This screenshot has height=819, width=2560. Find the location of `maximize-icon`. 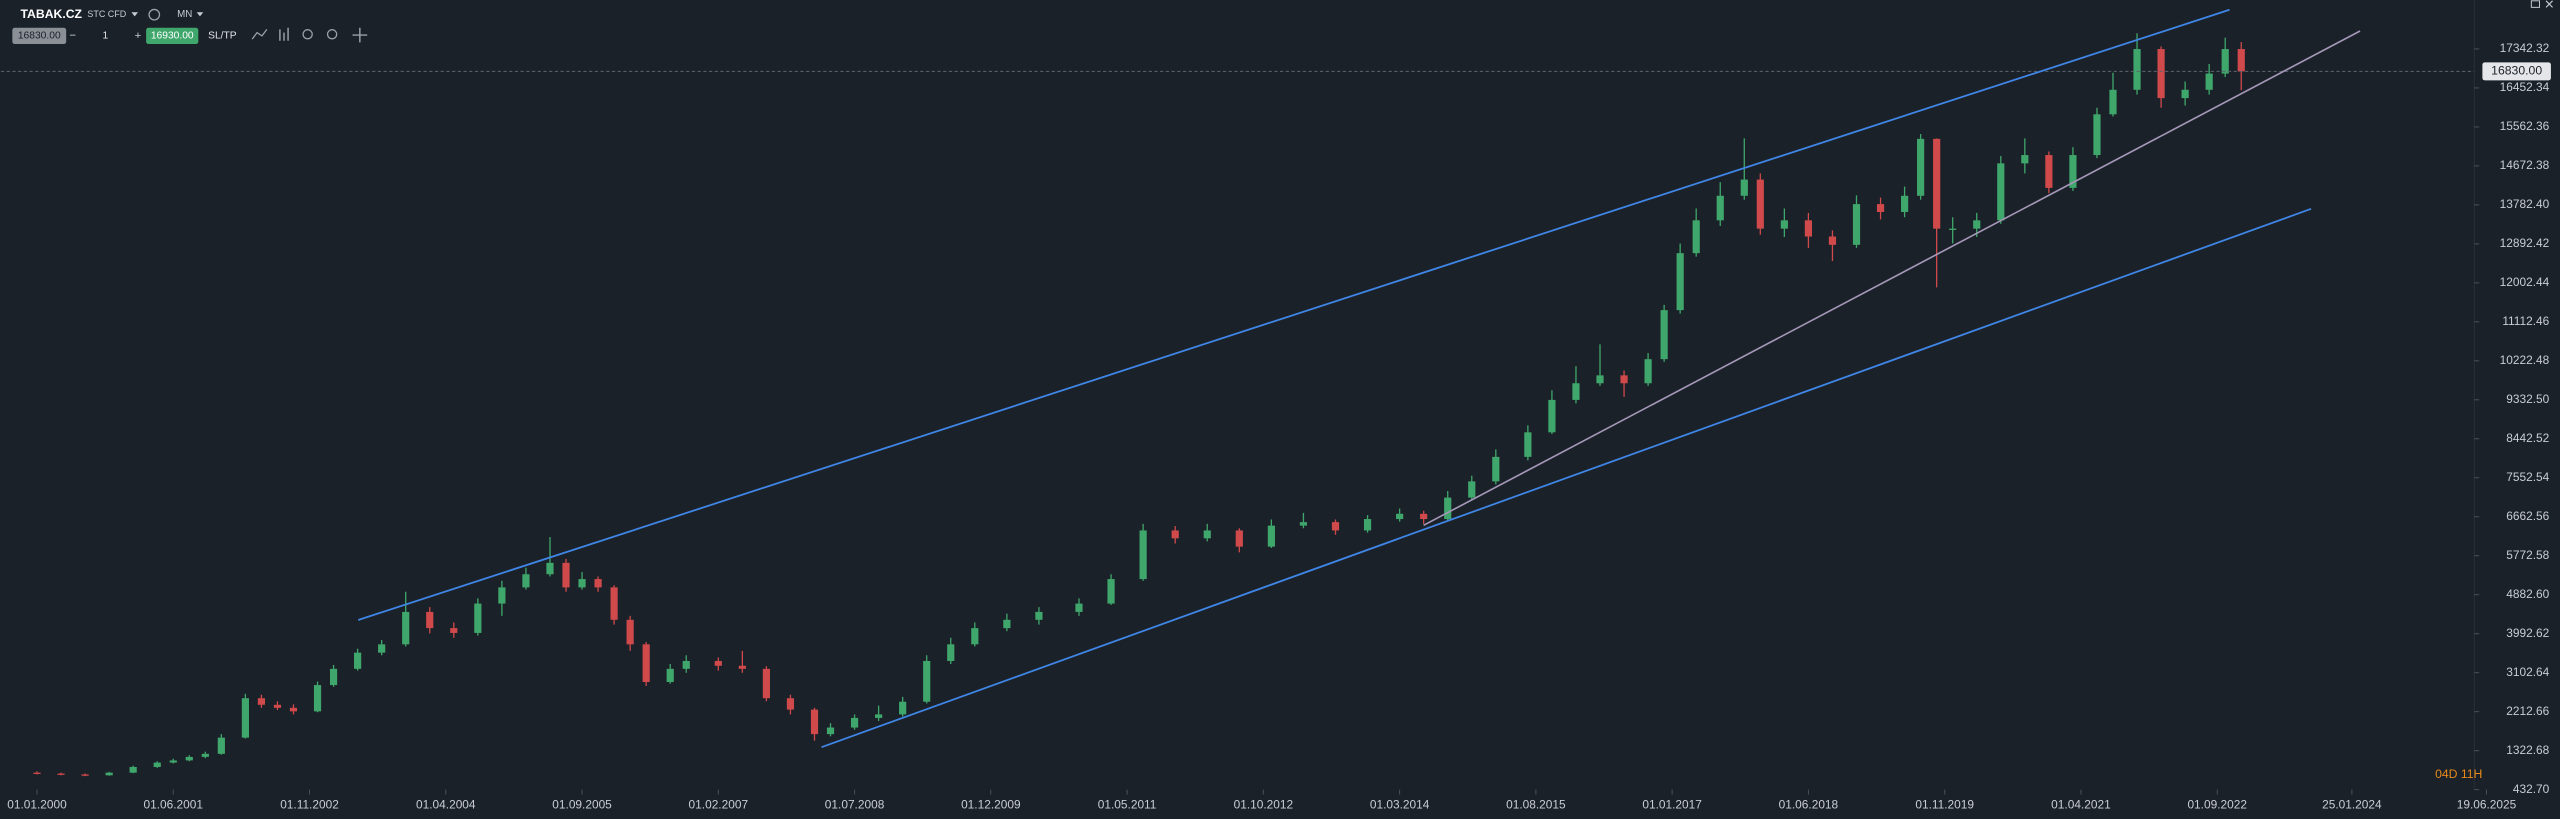

maximize-icon is located at coordinates (2535, 4).